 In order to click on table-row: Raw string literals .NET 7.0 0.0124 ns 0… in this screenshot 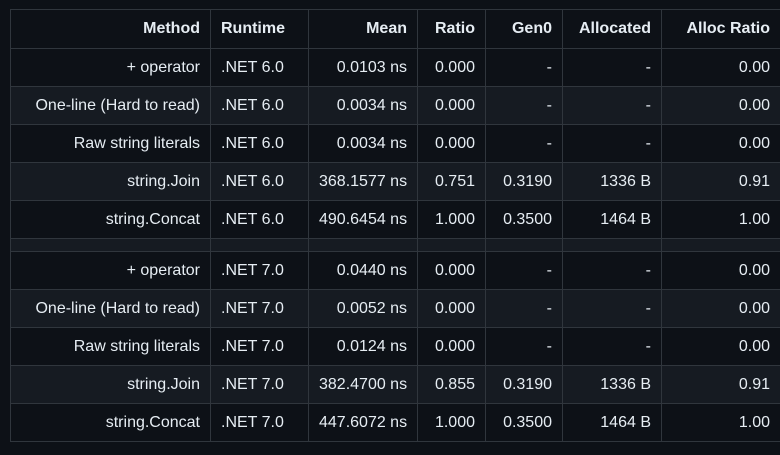, I will do `click(395, 346)`.